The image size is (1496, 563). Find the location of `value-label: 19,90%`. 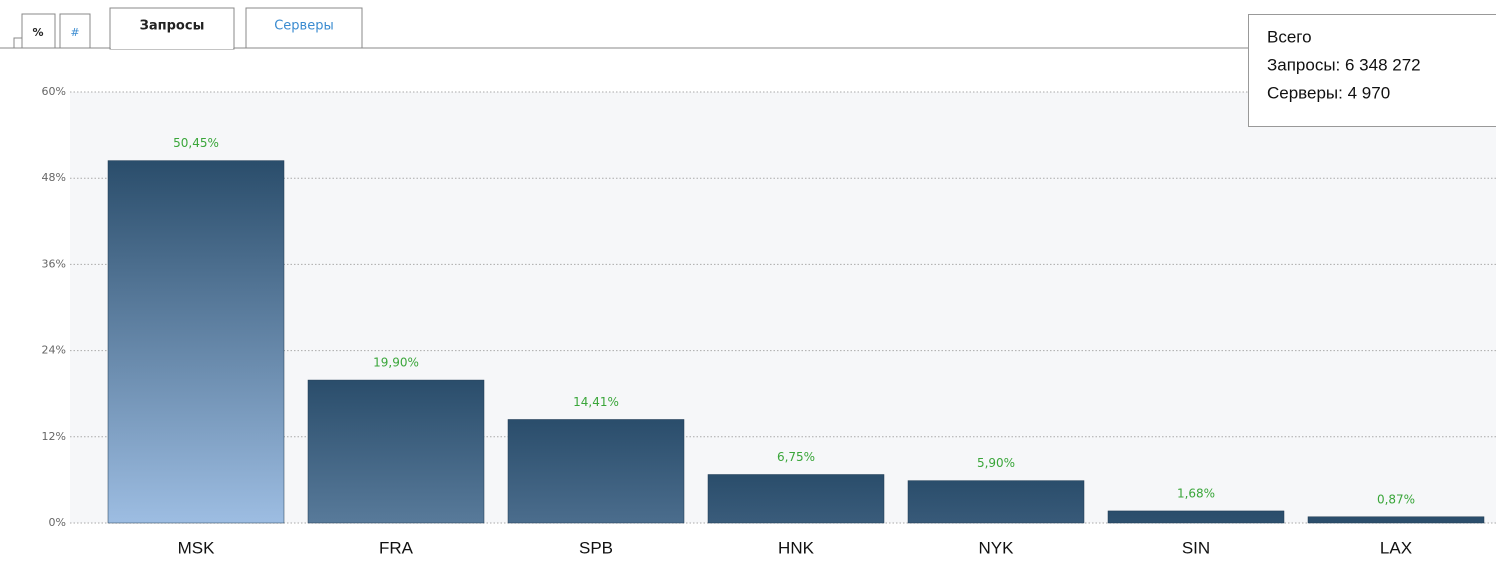

value-label: 19,90% is located at coordinates (396, 363).